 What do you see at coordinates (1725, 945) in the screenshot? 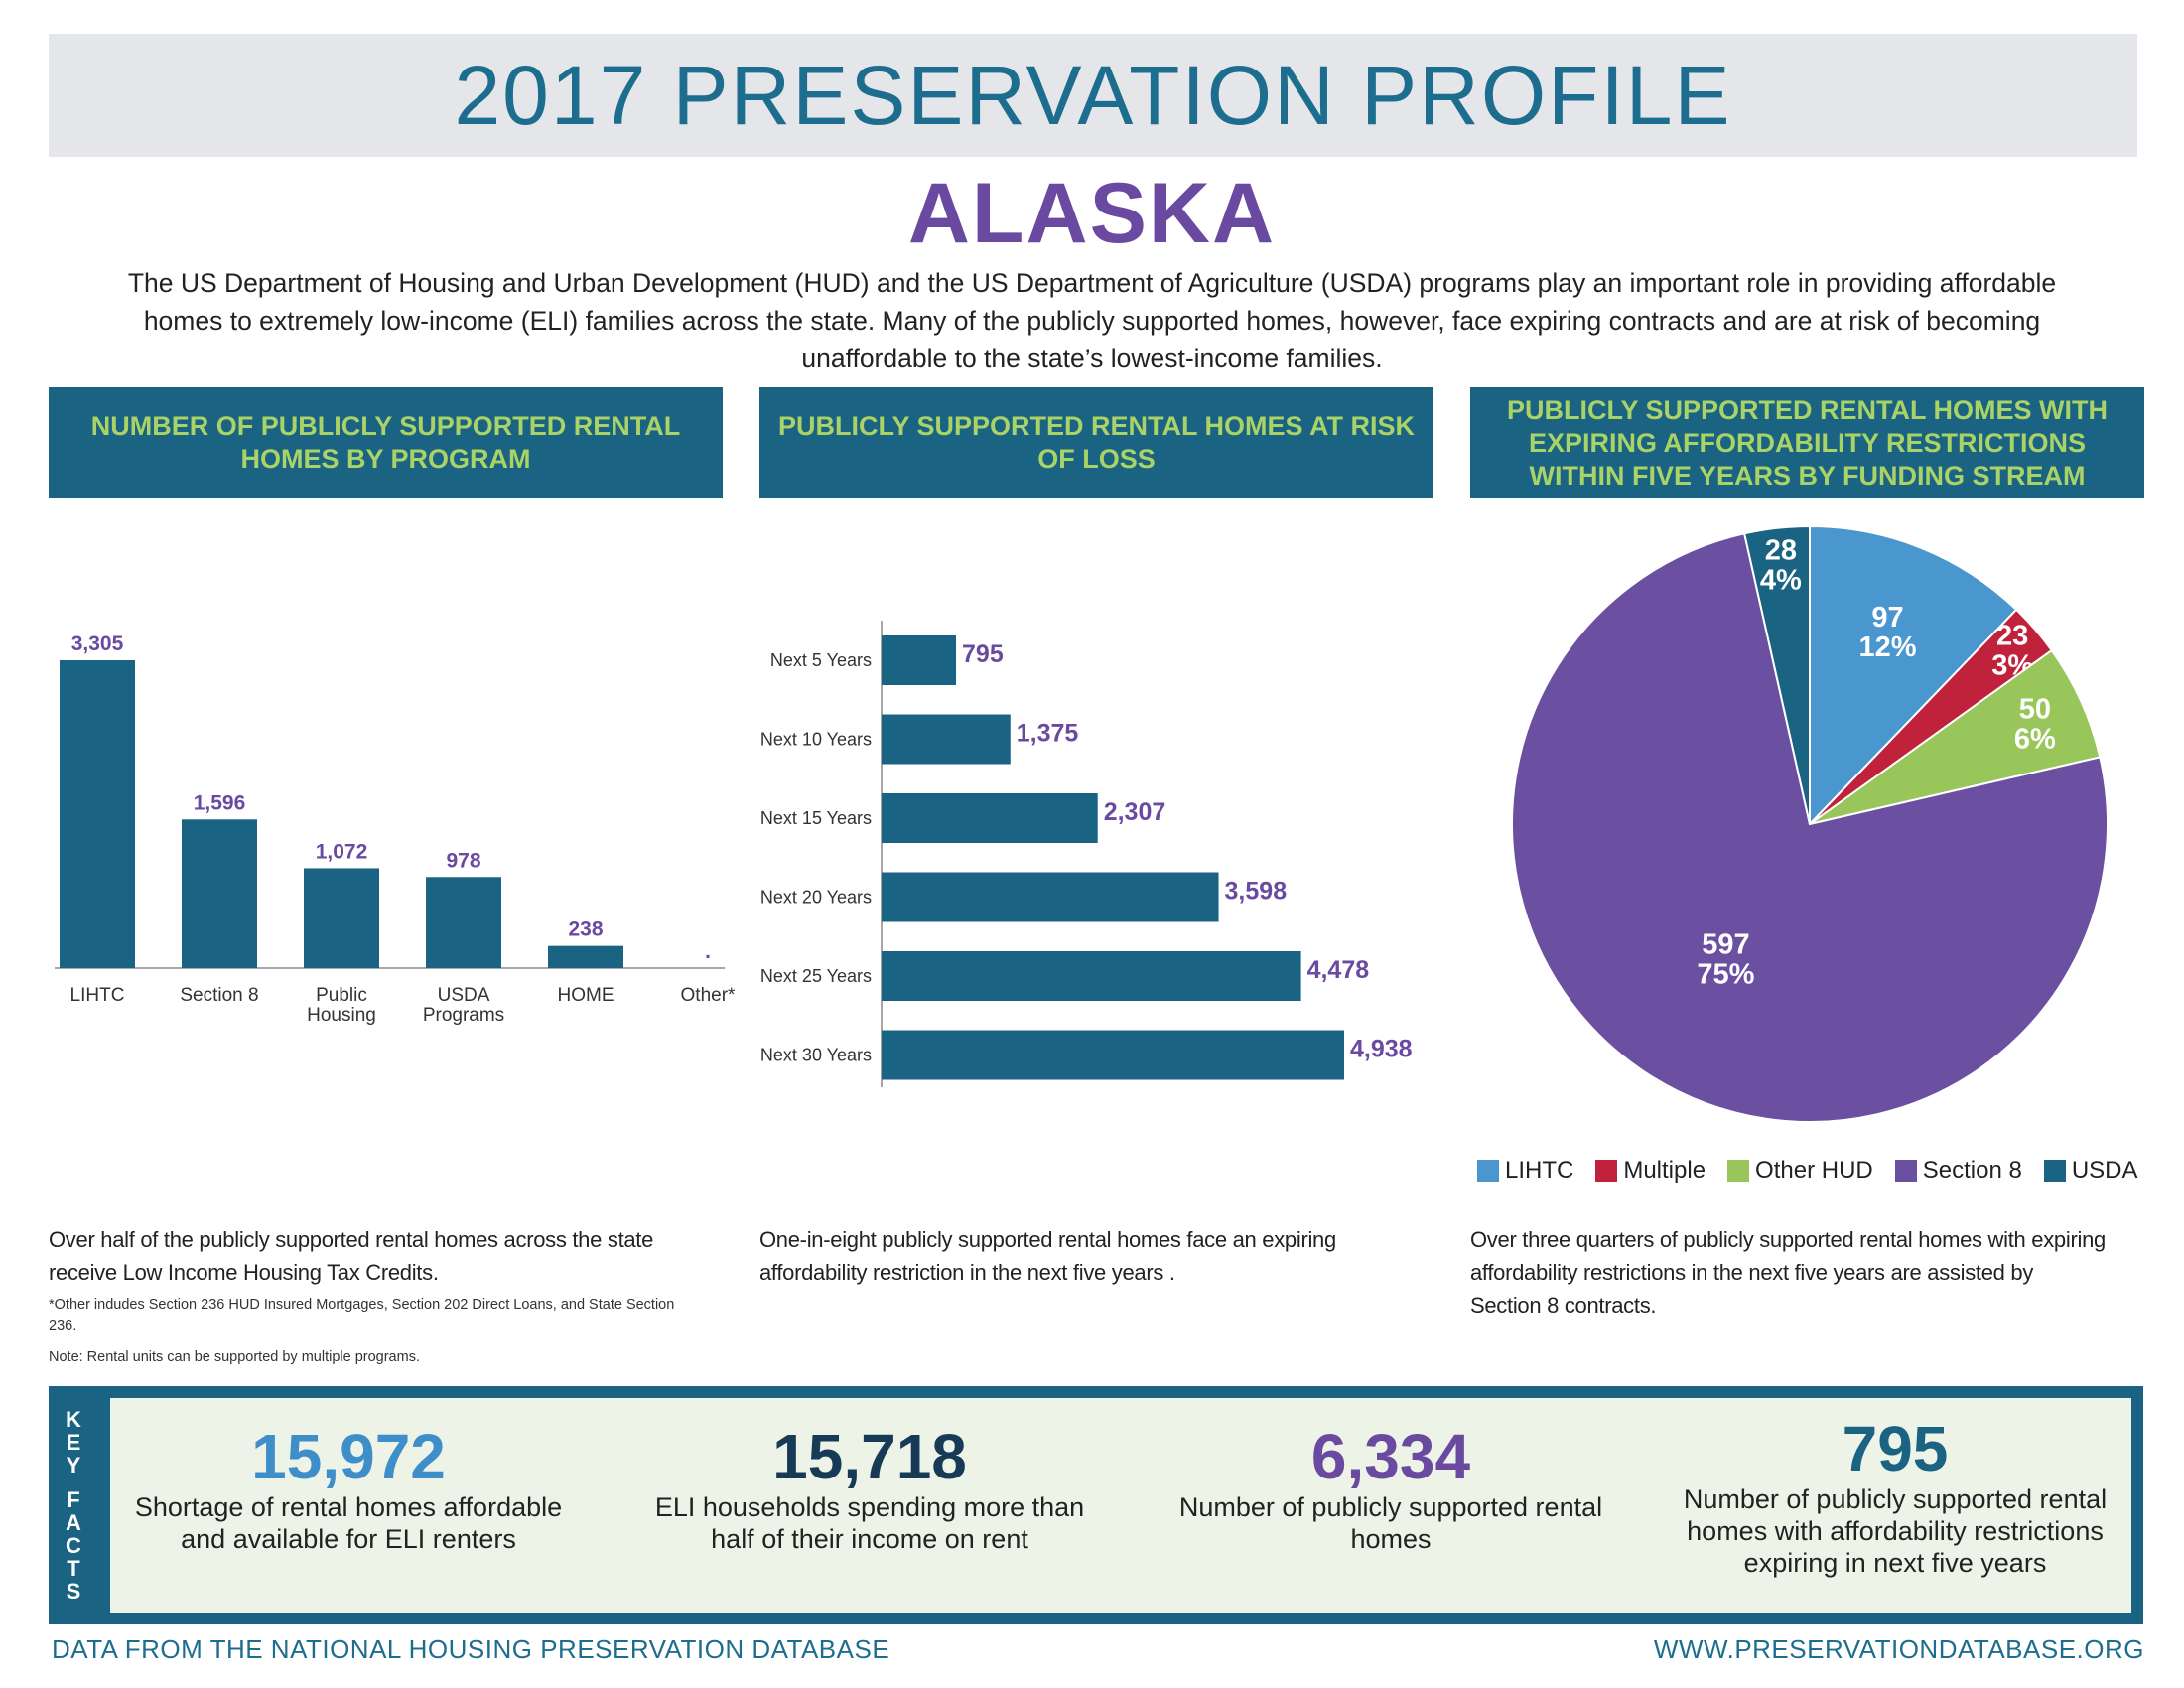
I see `slice-value-label: 597` at bounding box center [1725, 945].